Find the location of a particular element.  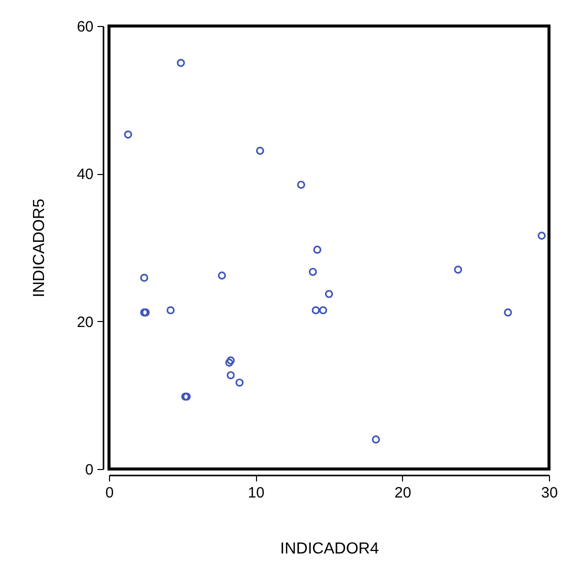

y-tick-label: 40 is located at coordinates (85, 175).